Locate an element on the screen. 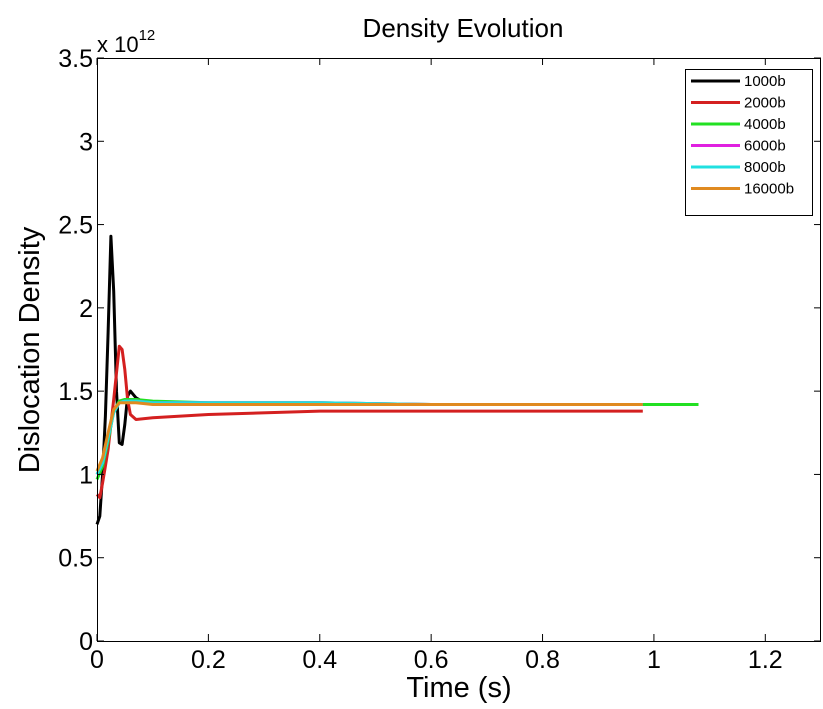  y-tick-label: 3 is located at coordinates (86, 142).